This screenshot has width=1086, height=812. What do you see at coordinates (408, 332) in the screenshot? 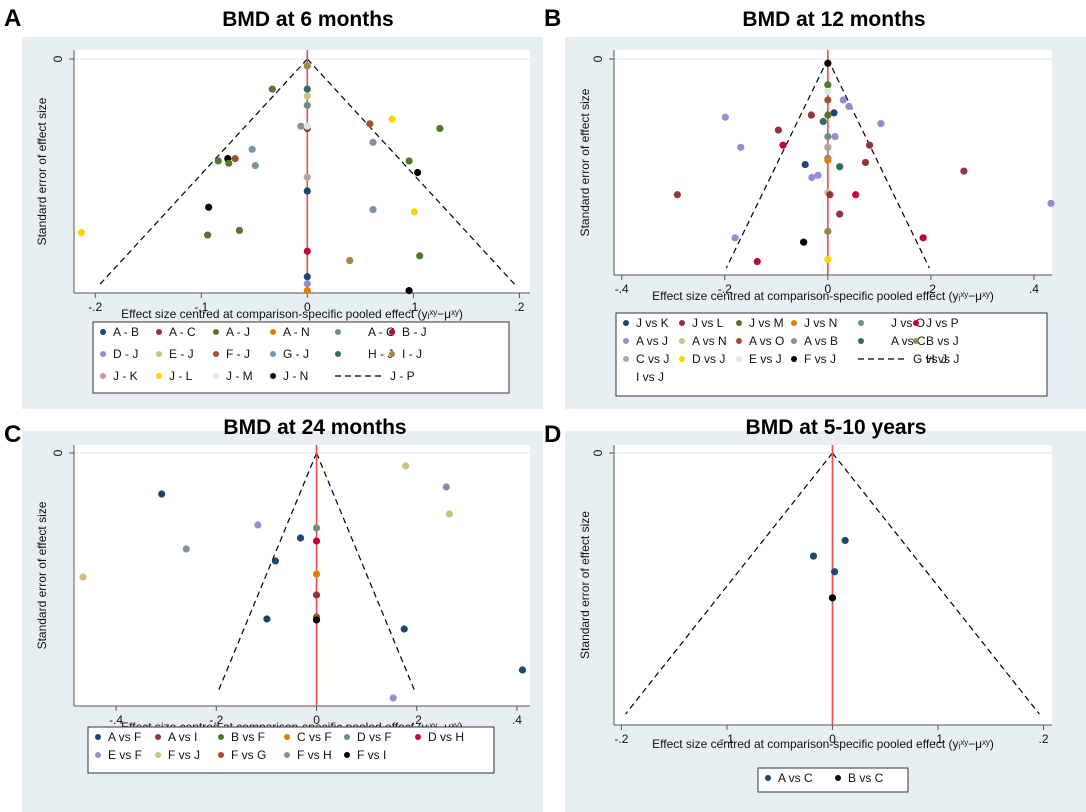
I see `legend-entry: B - J` at bounding box center [408, 332].